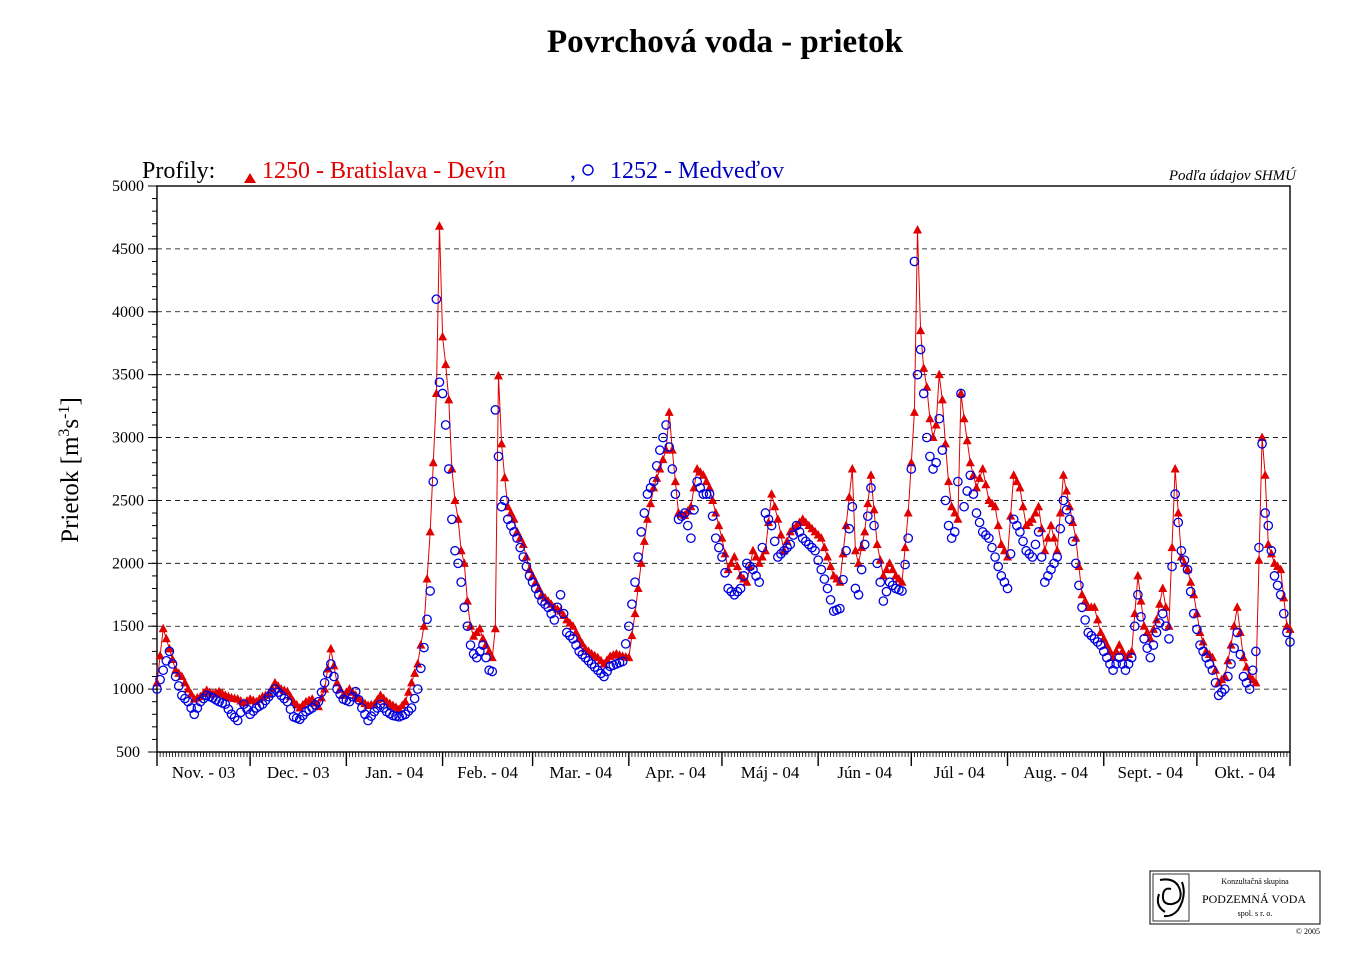  Describe the element at coordinates (1254, 899) in the screenshot. I see `logo-line-2: PODZEMNÁ VODA` at that location.